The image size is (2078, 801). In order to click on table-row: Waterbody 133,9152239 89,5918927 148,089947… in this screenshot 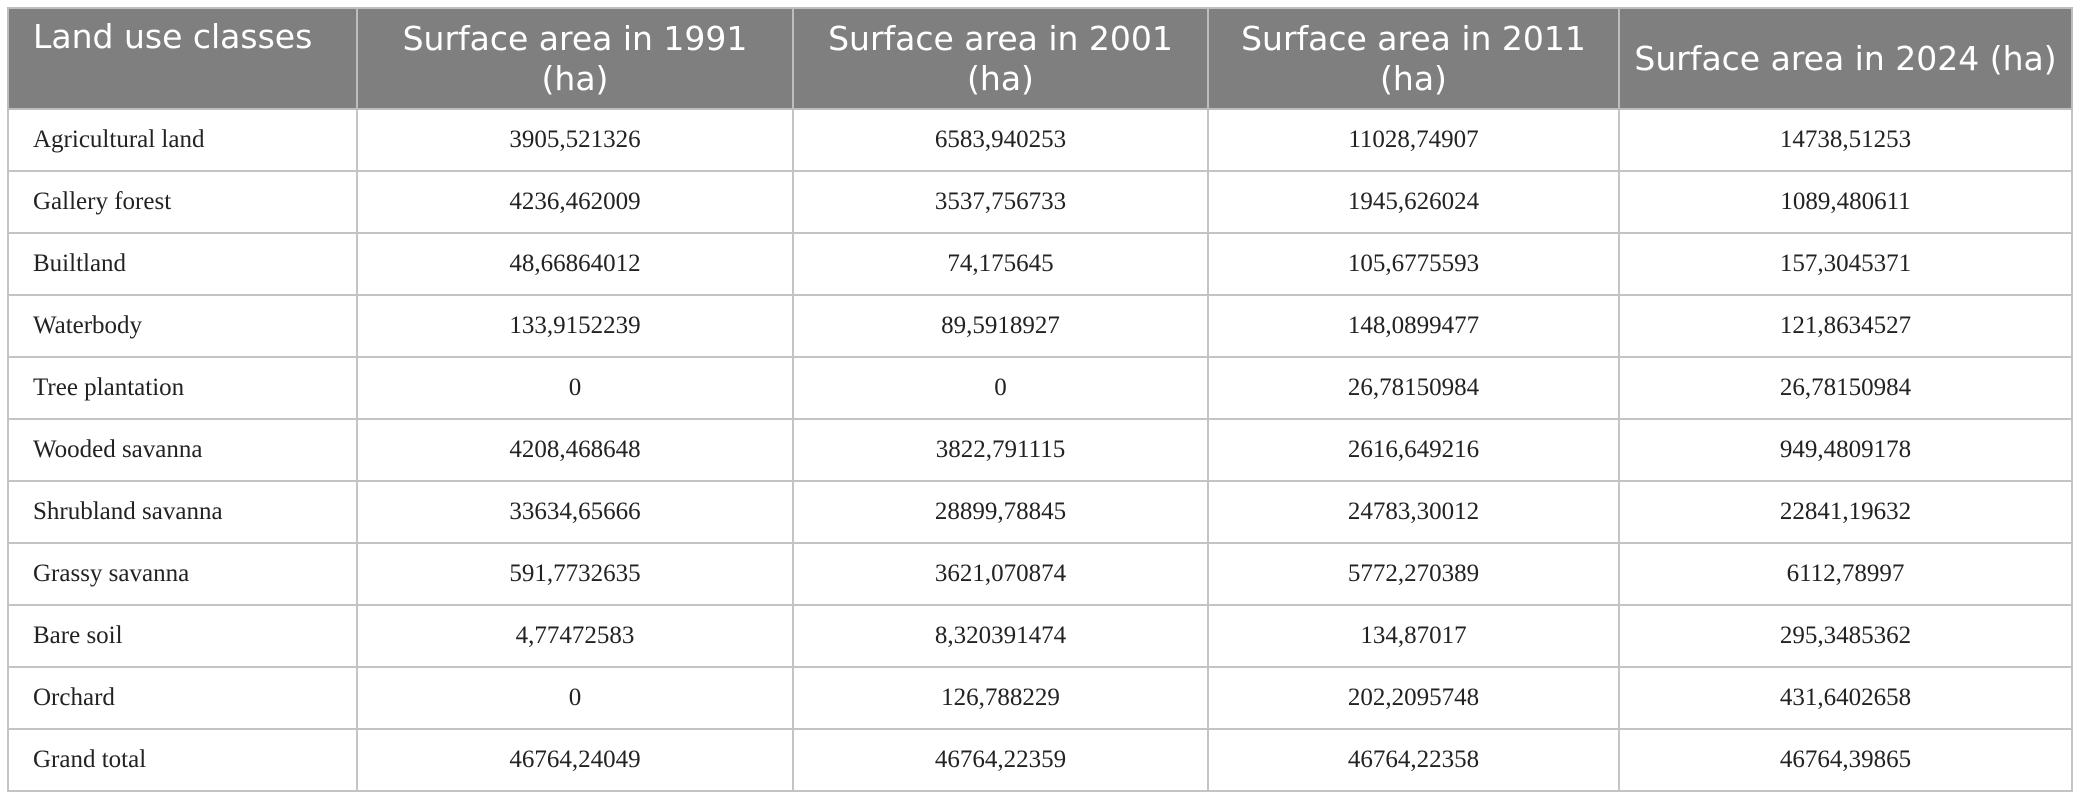, I will do `click(1040, 326)`.